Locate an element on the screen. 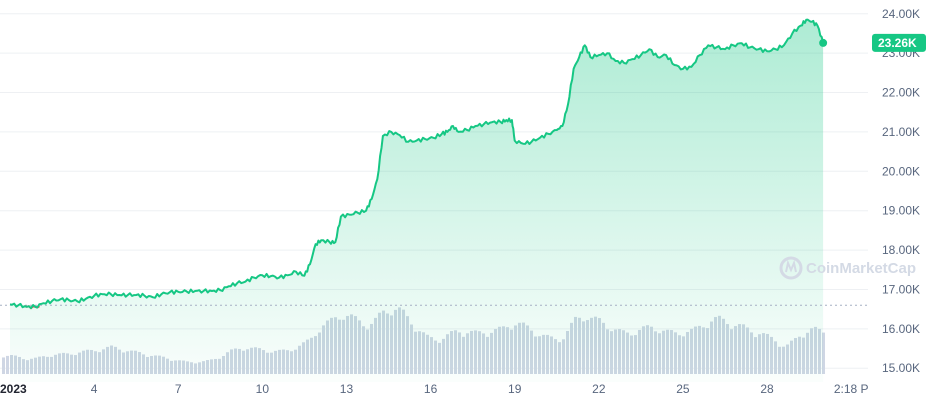 This screenshot has width=929, height=400. x-tick-label: 4 is located at coordinates (94, 389).